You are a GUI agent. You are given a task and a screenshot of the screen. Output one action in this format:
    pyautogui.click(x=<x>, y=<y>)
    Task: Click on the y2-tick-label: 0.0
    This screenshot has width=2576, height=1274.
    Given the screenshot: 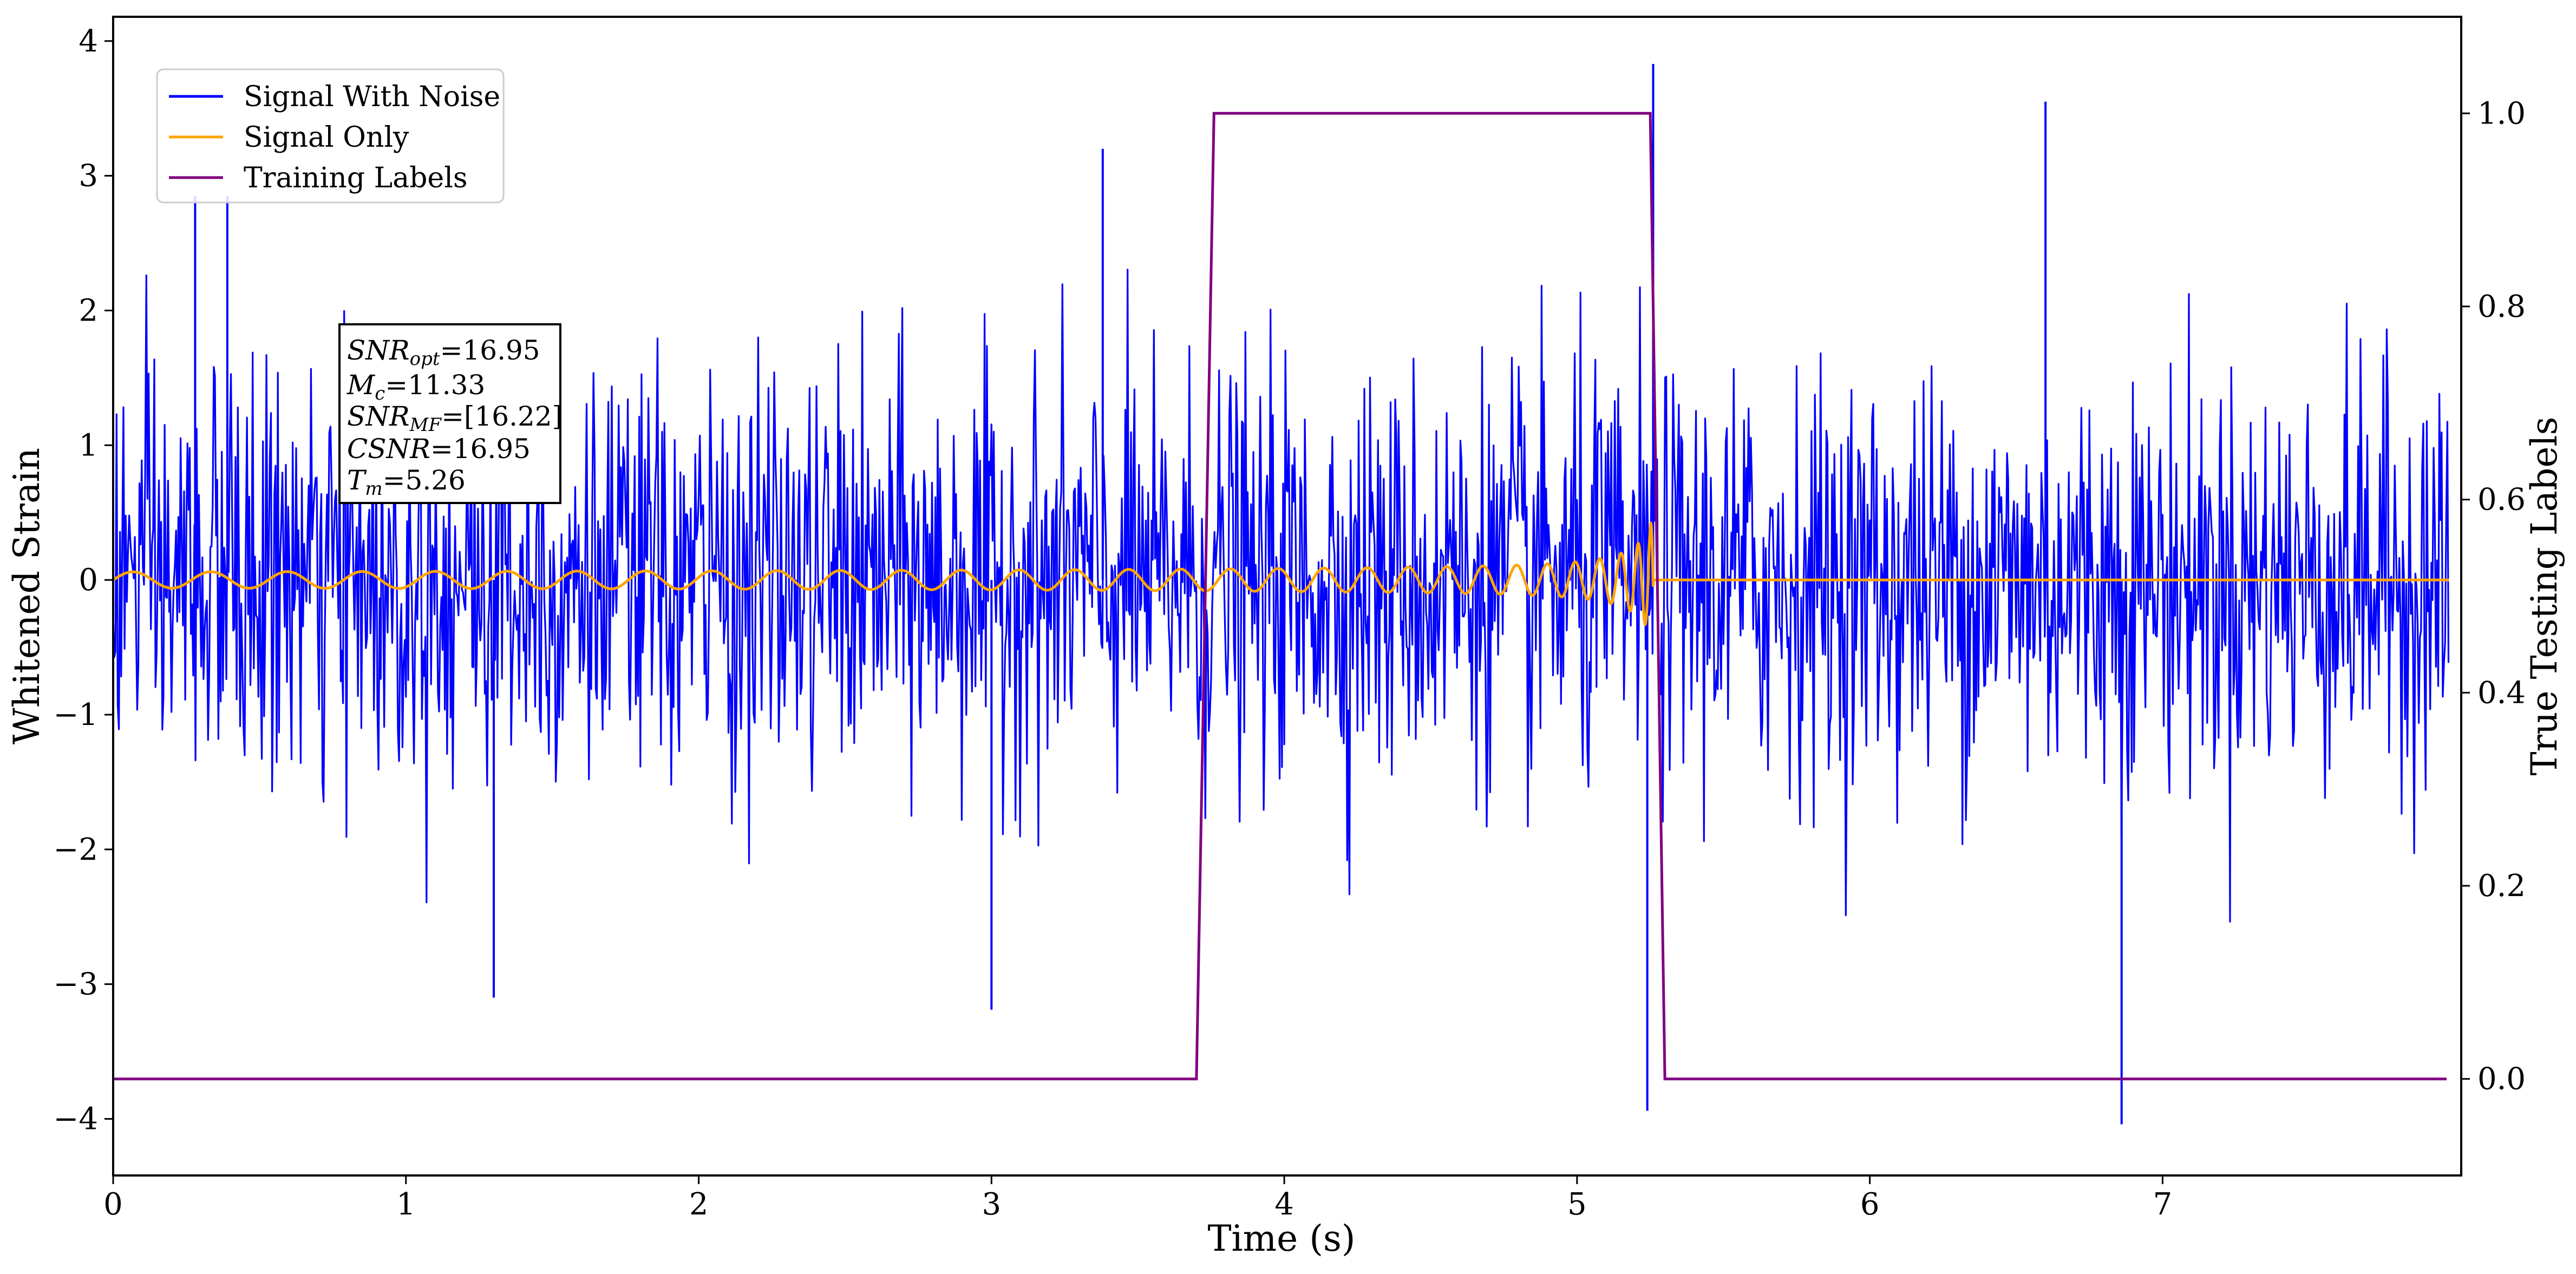 What is the action you would take?
    pyautogui.click(x=2502, y=1079)
    